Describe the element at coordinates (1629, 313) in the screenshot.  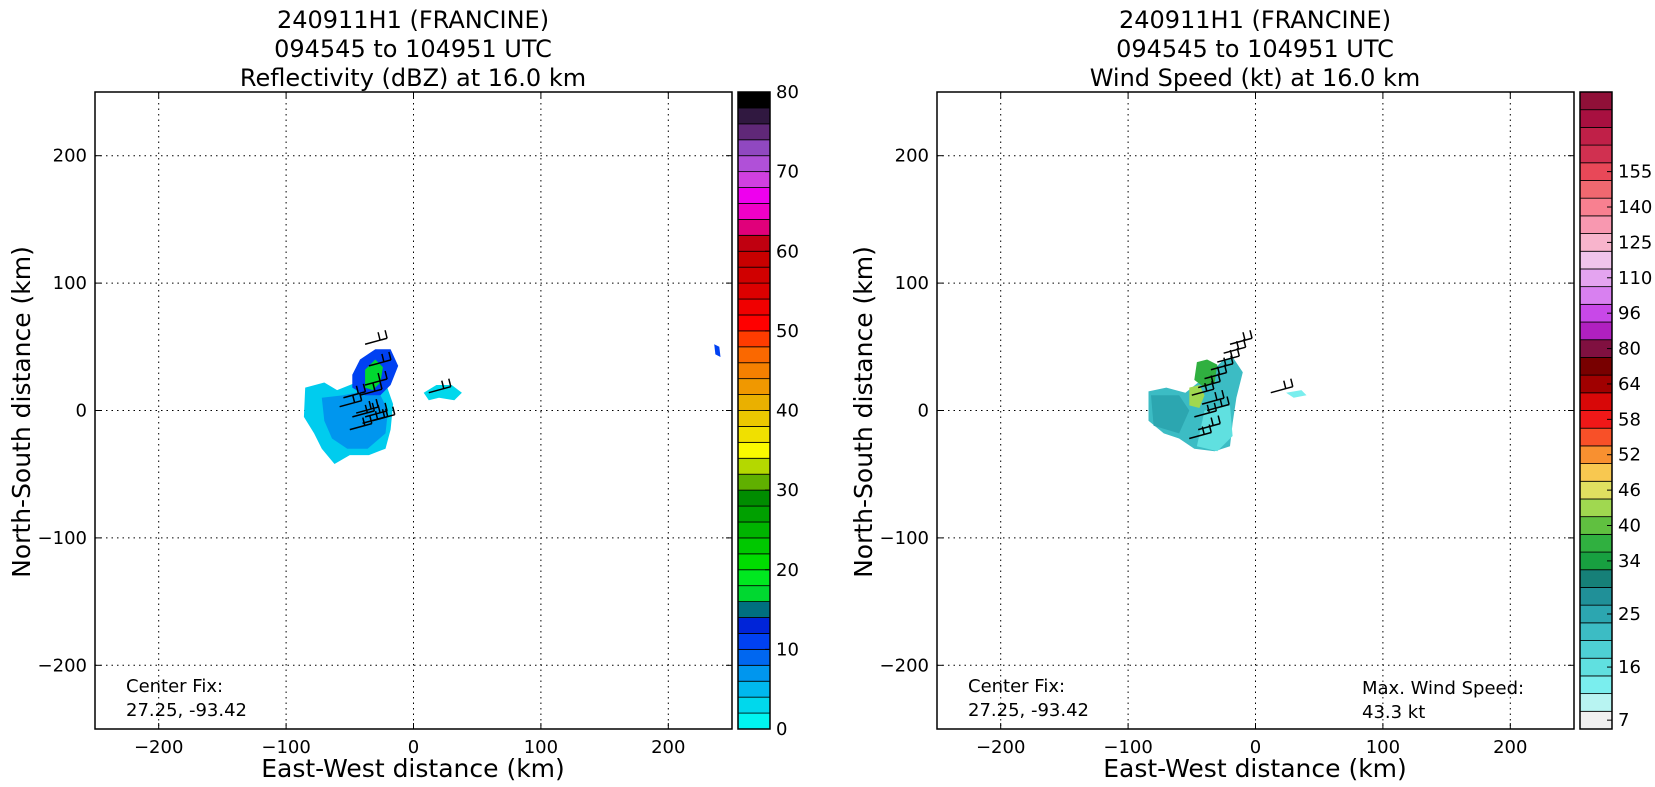
I see `wind-colorbar-tick-label: 96` at that location.